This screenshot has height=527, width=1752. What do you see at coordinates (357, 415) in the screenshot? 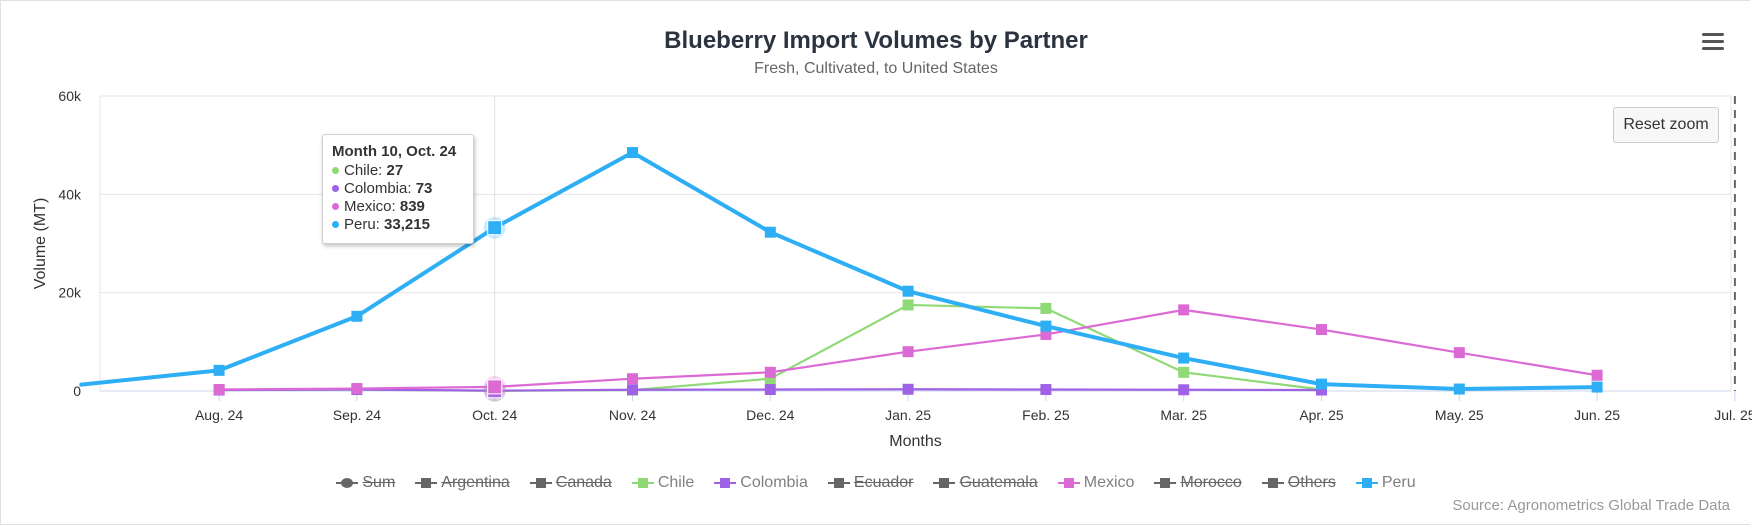
I see `x-tick-label: Sep. 24` at bounding box center [357, 415].